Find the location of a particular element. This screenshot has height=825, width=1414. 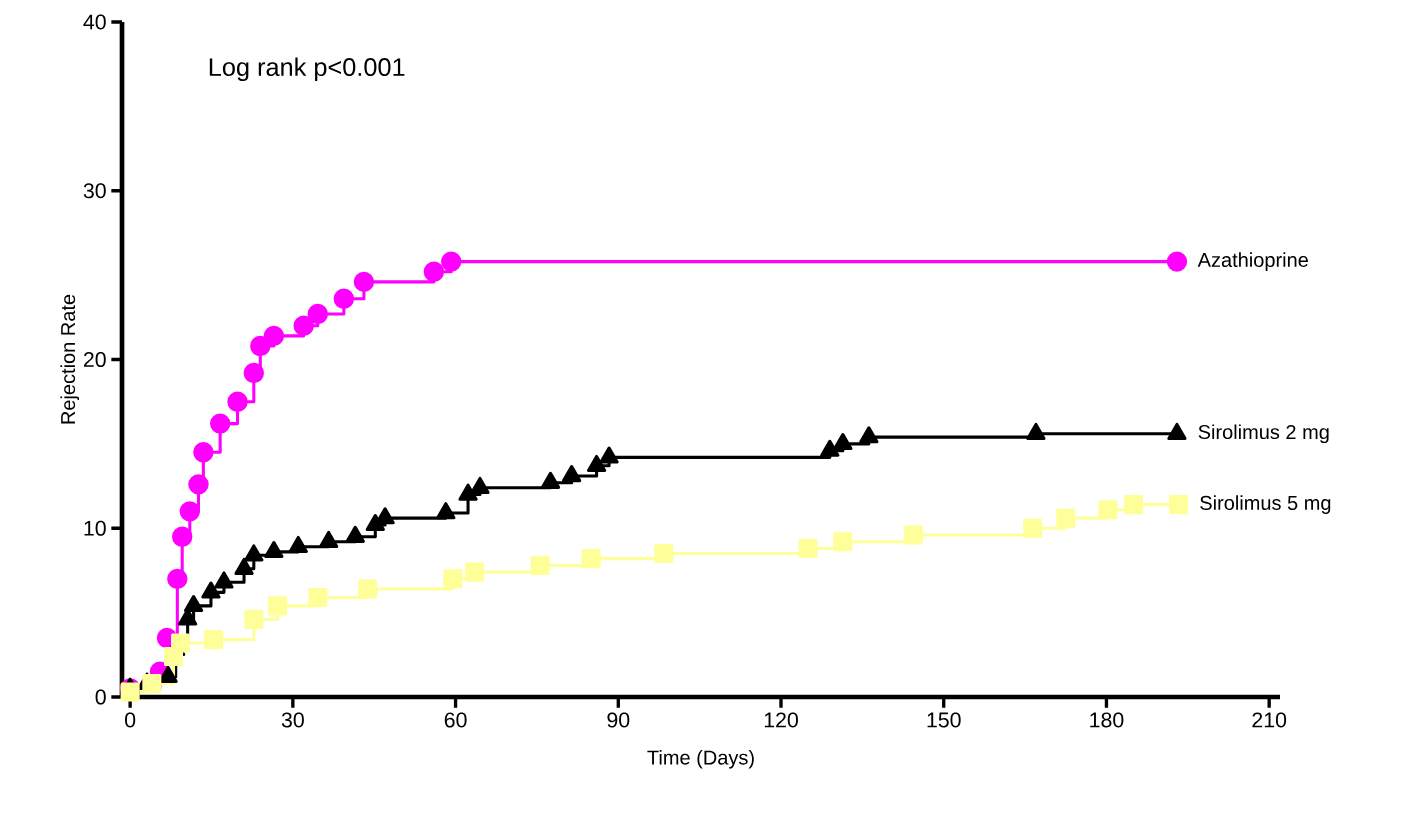

x-tick-label: 0 is located at coordinates (130, 720).